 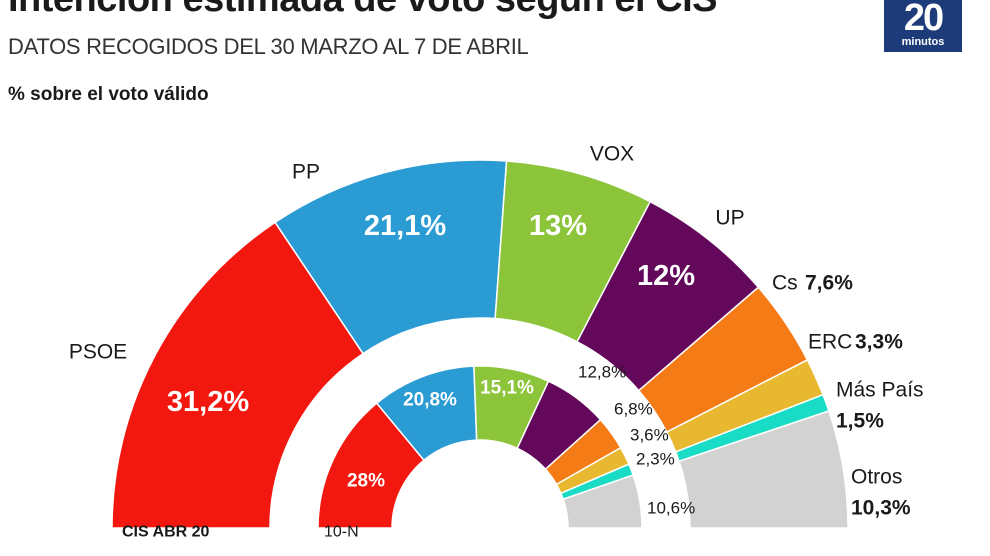 What do you see at coordinates (876, 477) in the screenshot?
I see `outer-name-otros: Otros` at bounding box center [876, 477].